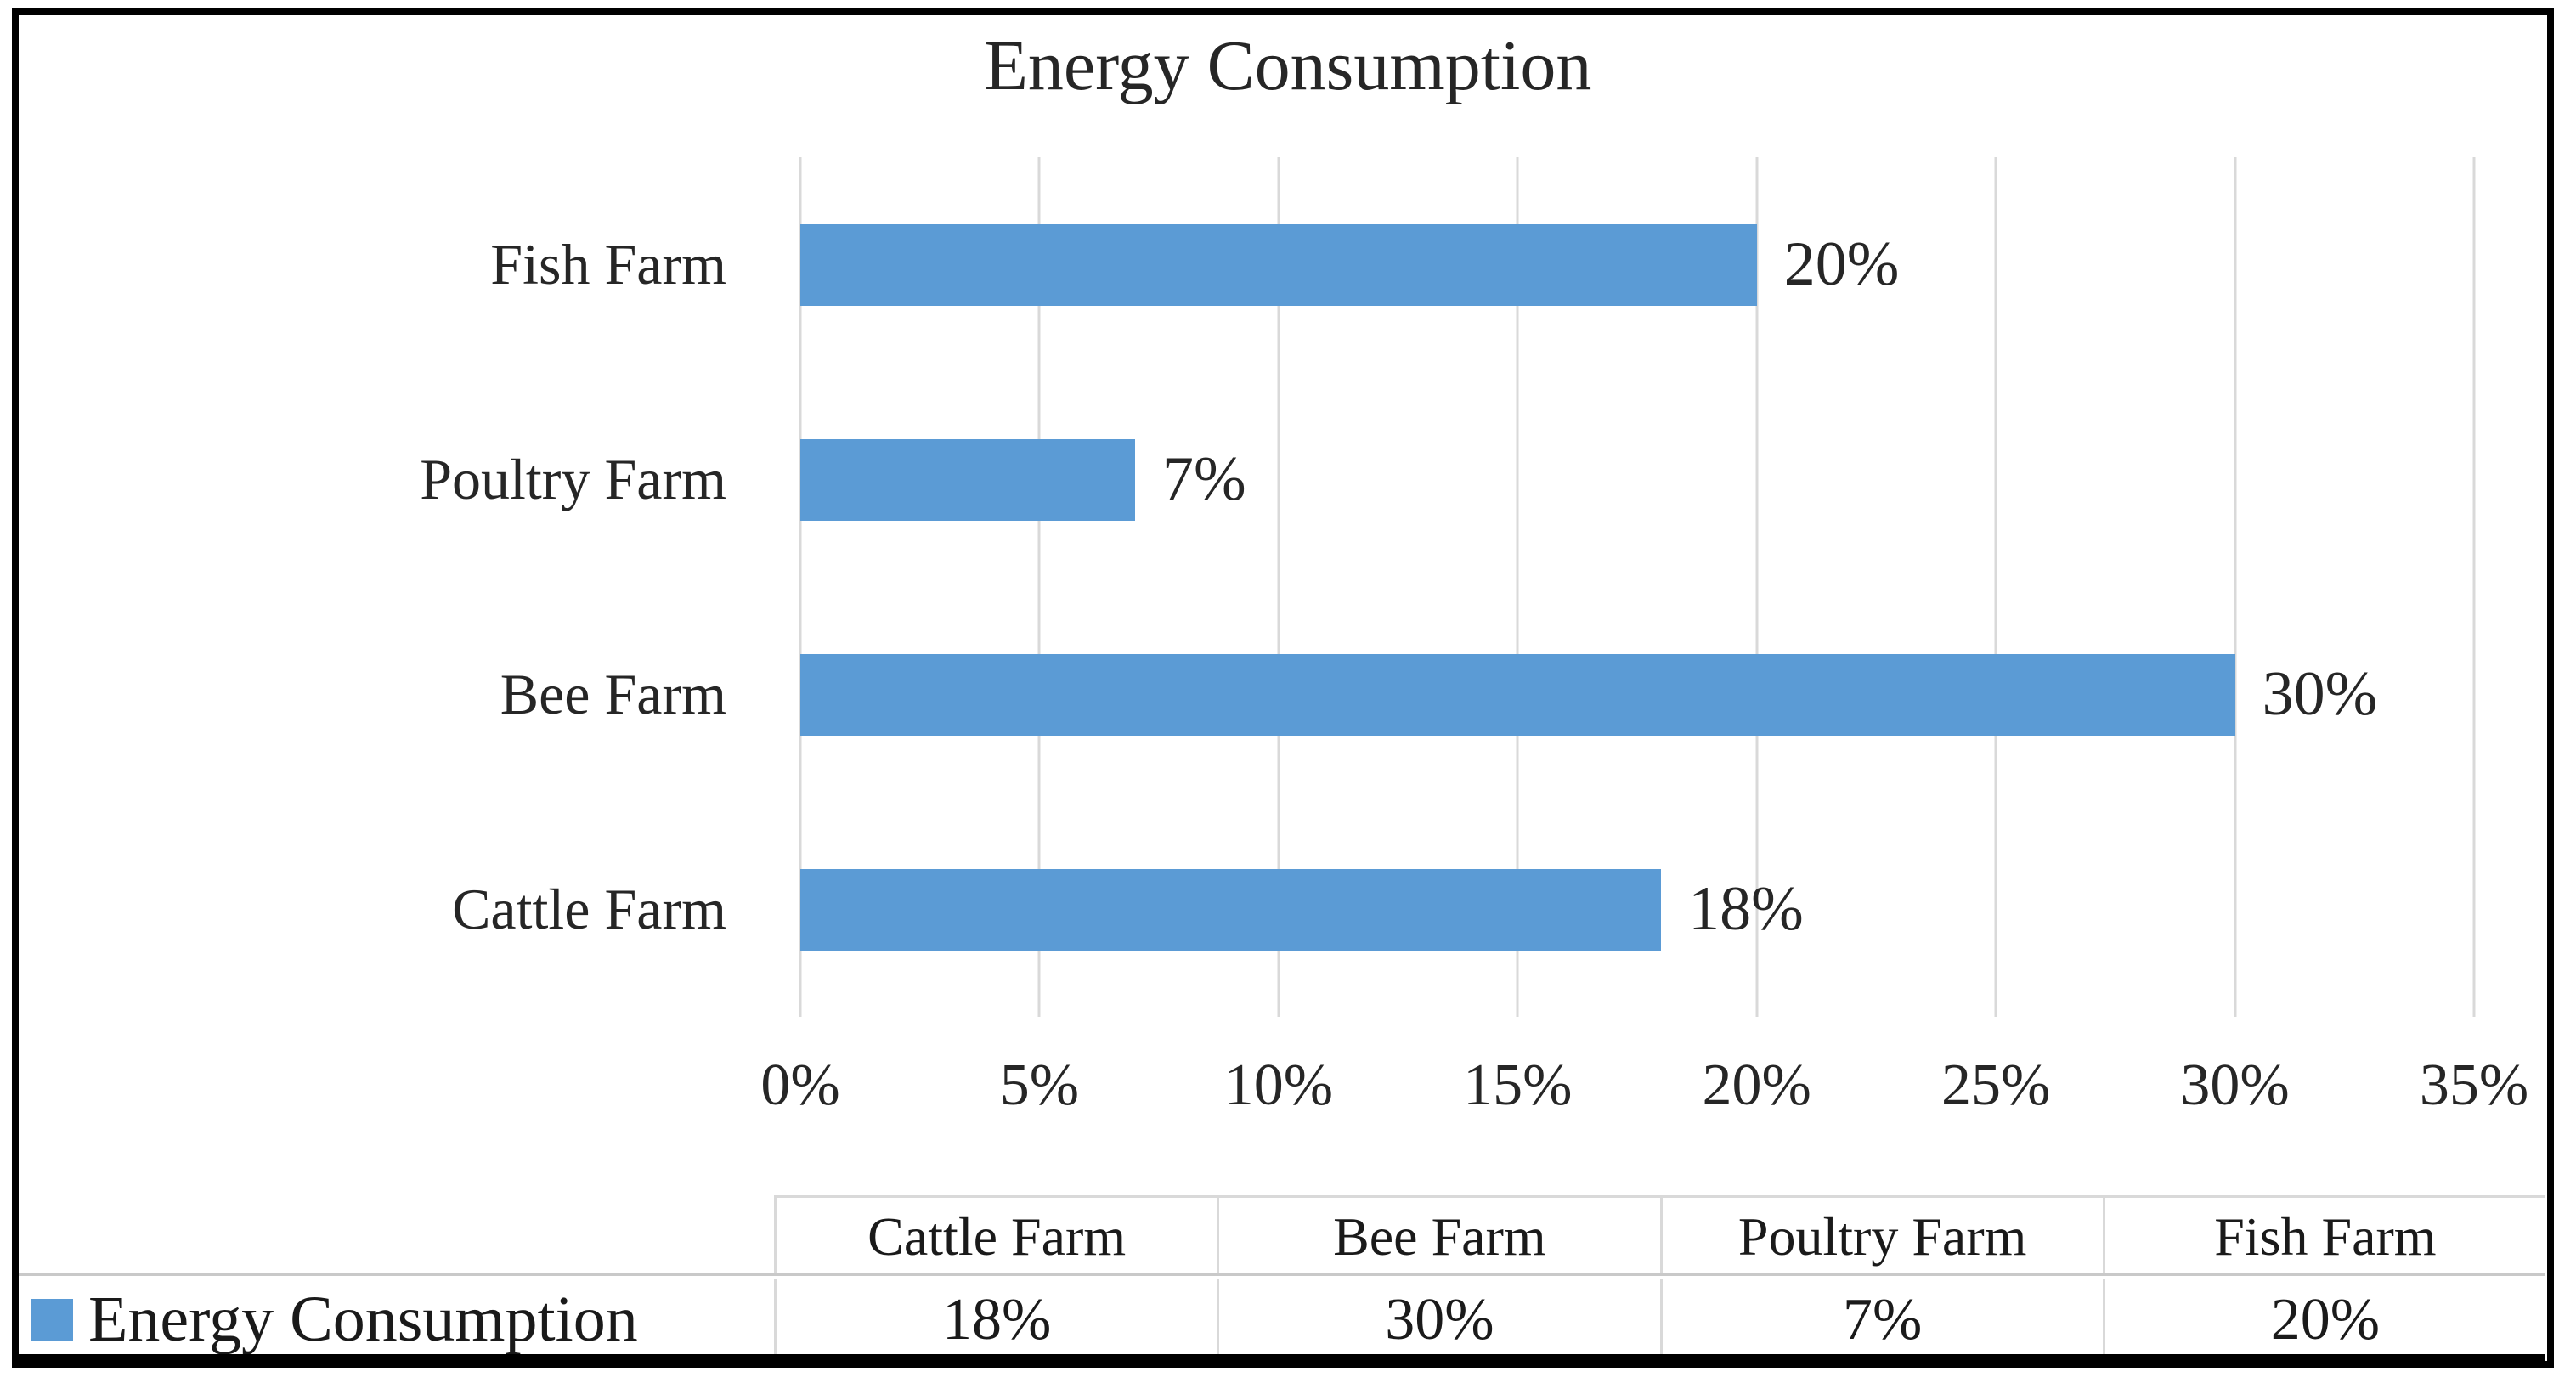 This screenshot has height=1383, width=2576. Describe the element at coordinates (2323, 1236) in the screenshot. I see `table-header-fish-farm: Fish Farm` at that location.